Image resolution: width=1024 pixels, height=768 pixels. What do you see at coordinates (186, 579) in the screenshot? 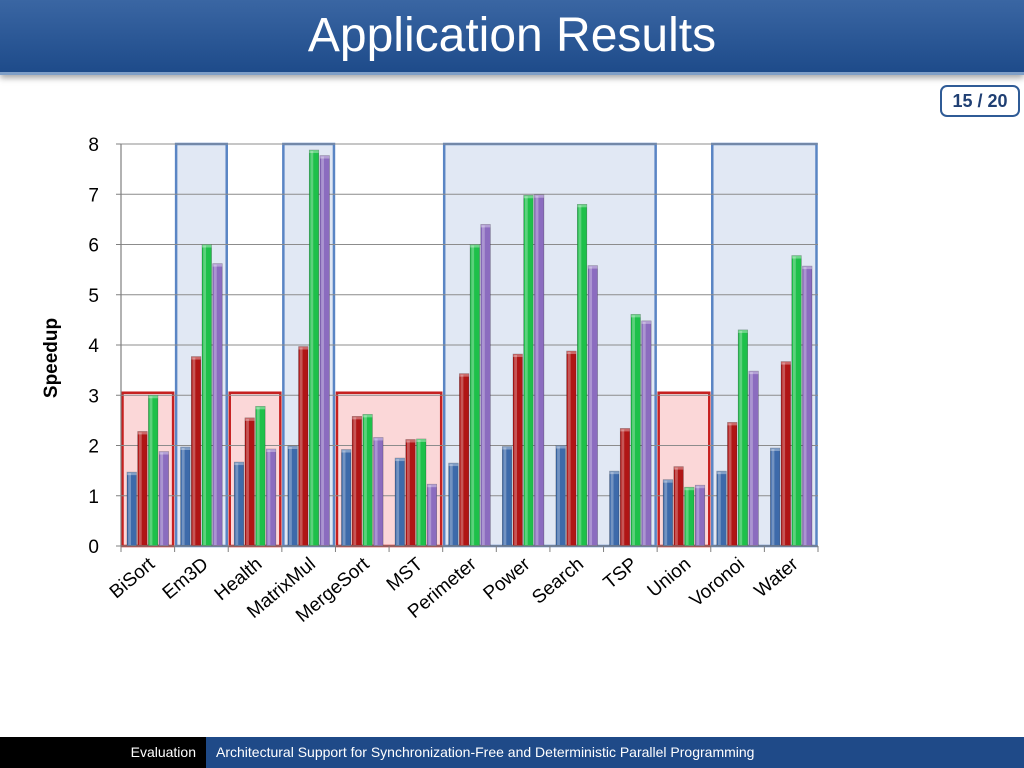
I see `x-tick-label-em3d: Em3D` at bounding box center [186, 579].